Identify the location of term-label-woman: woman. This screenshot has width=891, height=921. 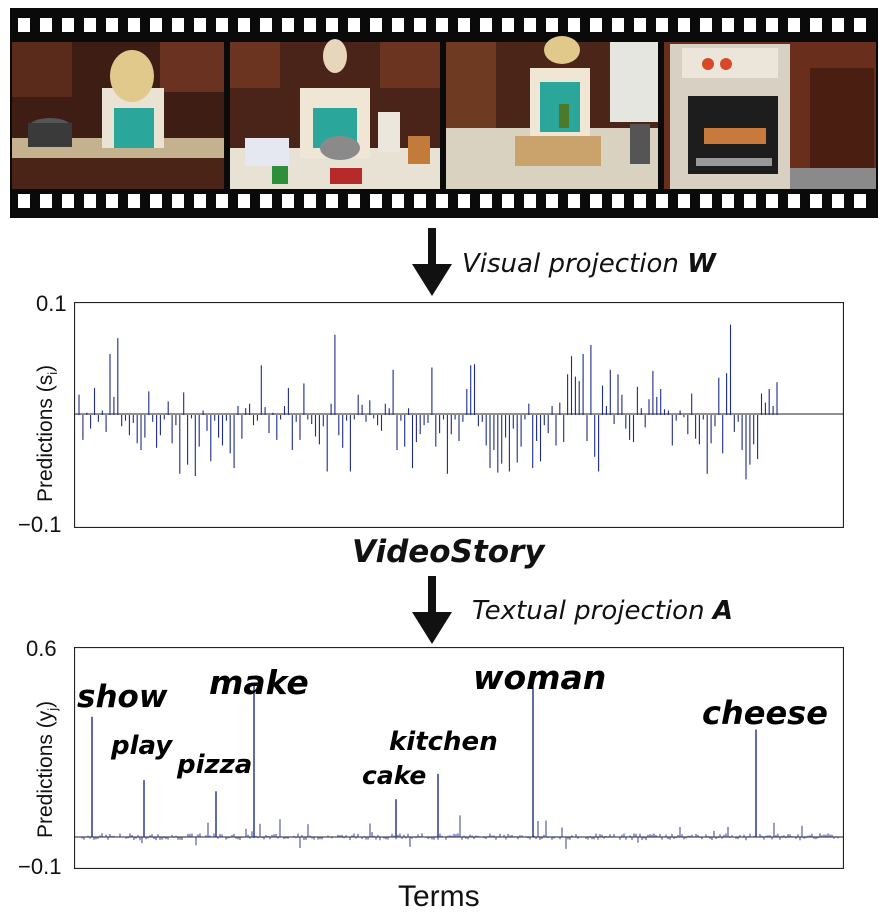
(540, 677).